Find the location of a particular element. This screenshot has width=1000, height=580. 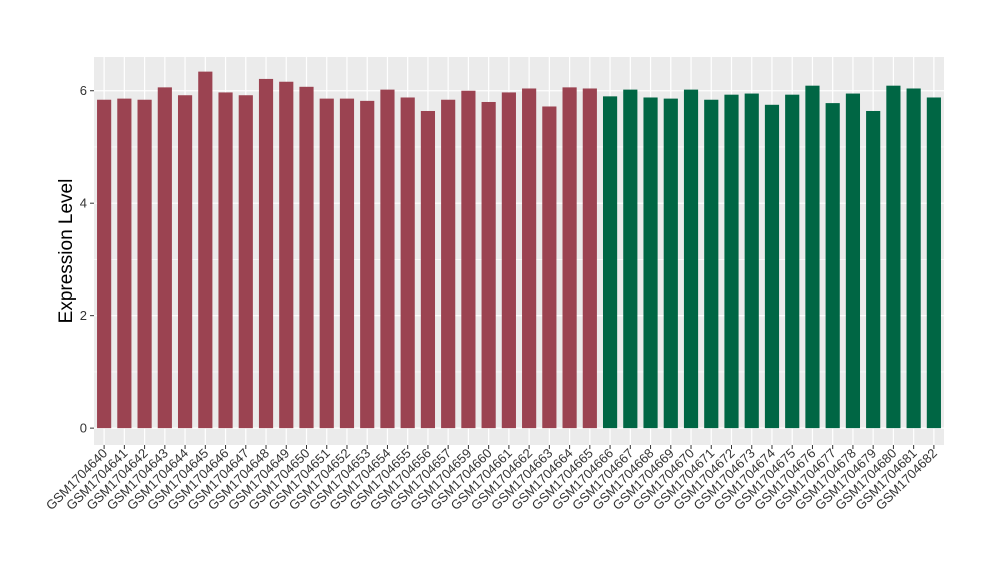

bar-GSM1704676 is located at coordinates (812, 257).